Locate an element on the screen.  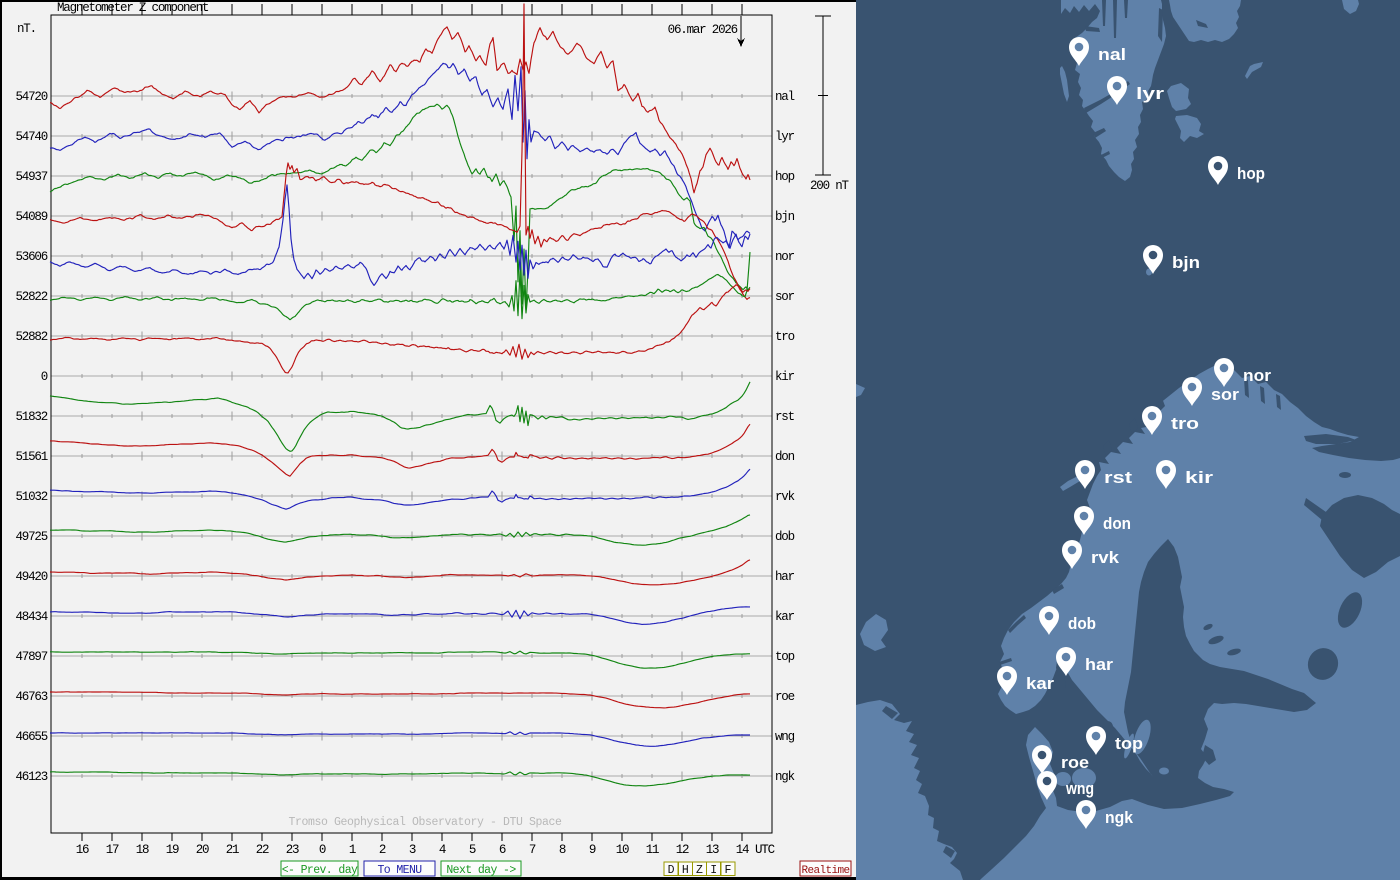
svg-text: 54089 is located at coordinates (31, 217).